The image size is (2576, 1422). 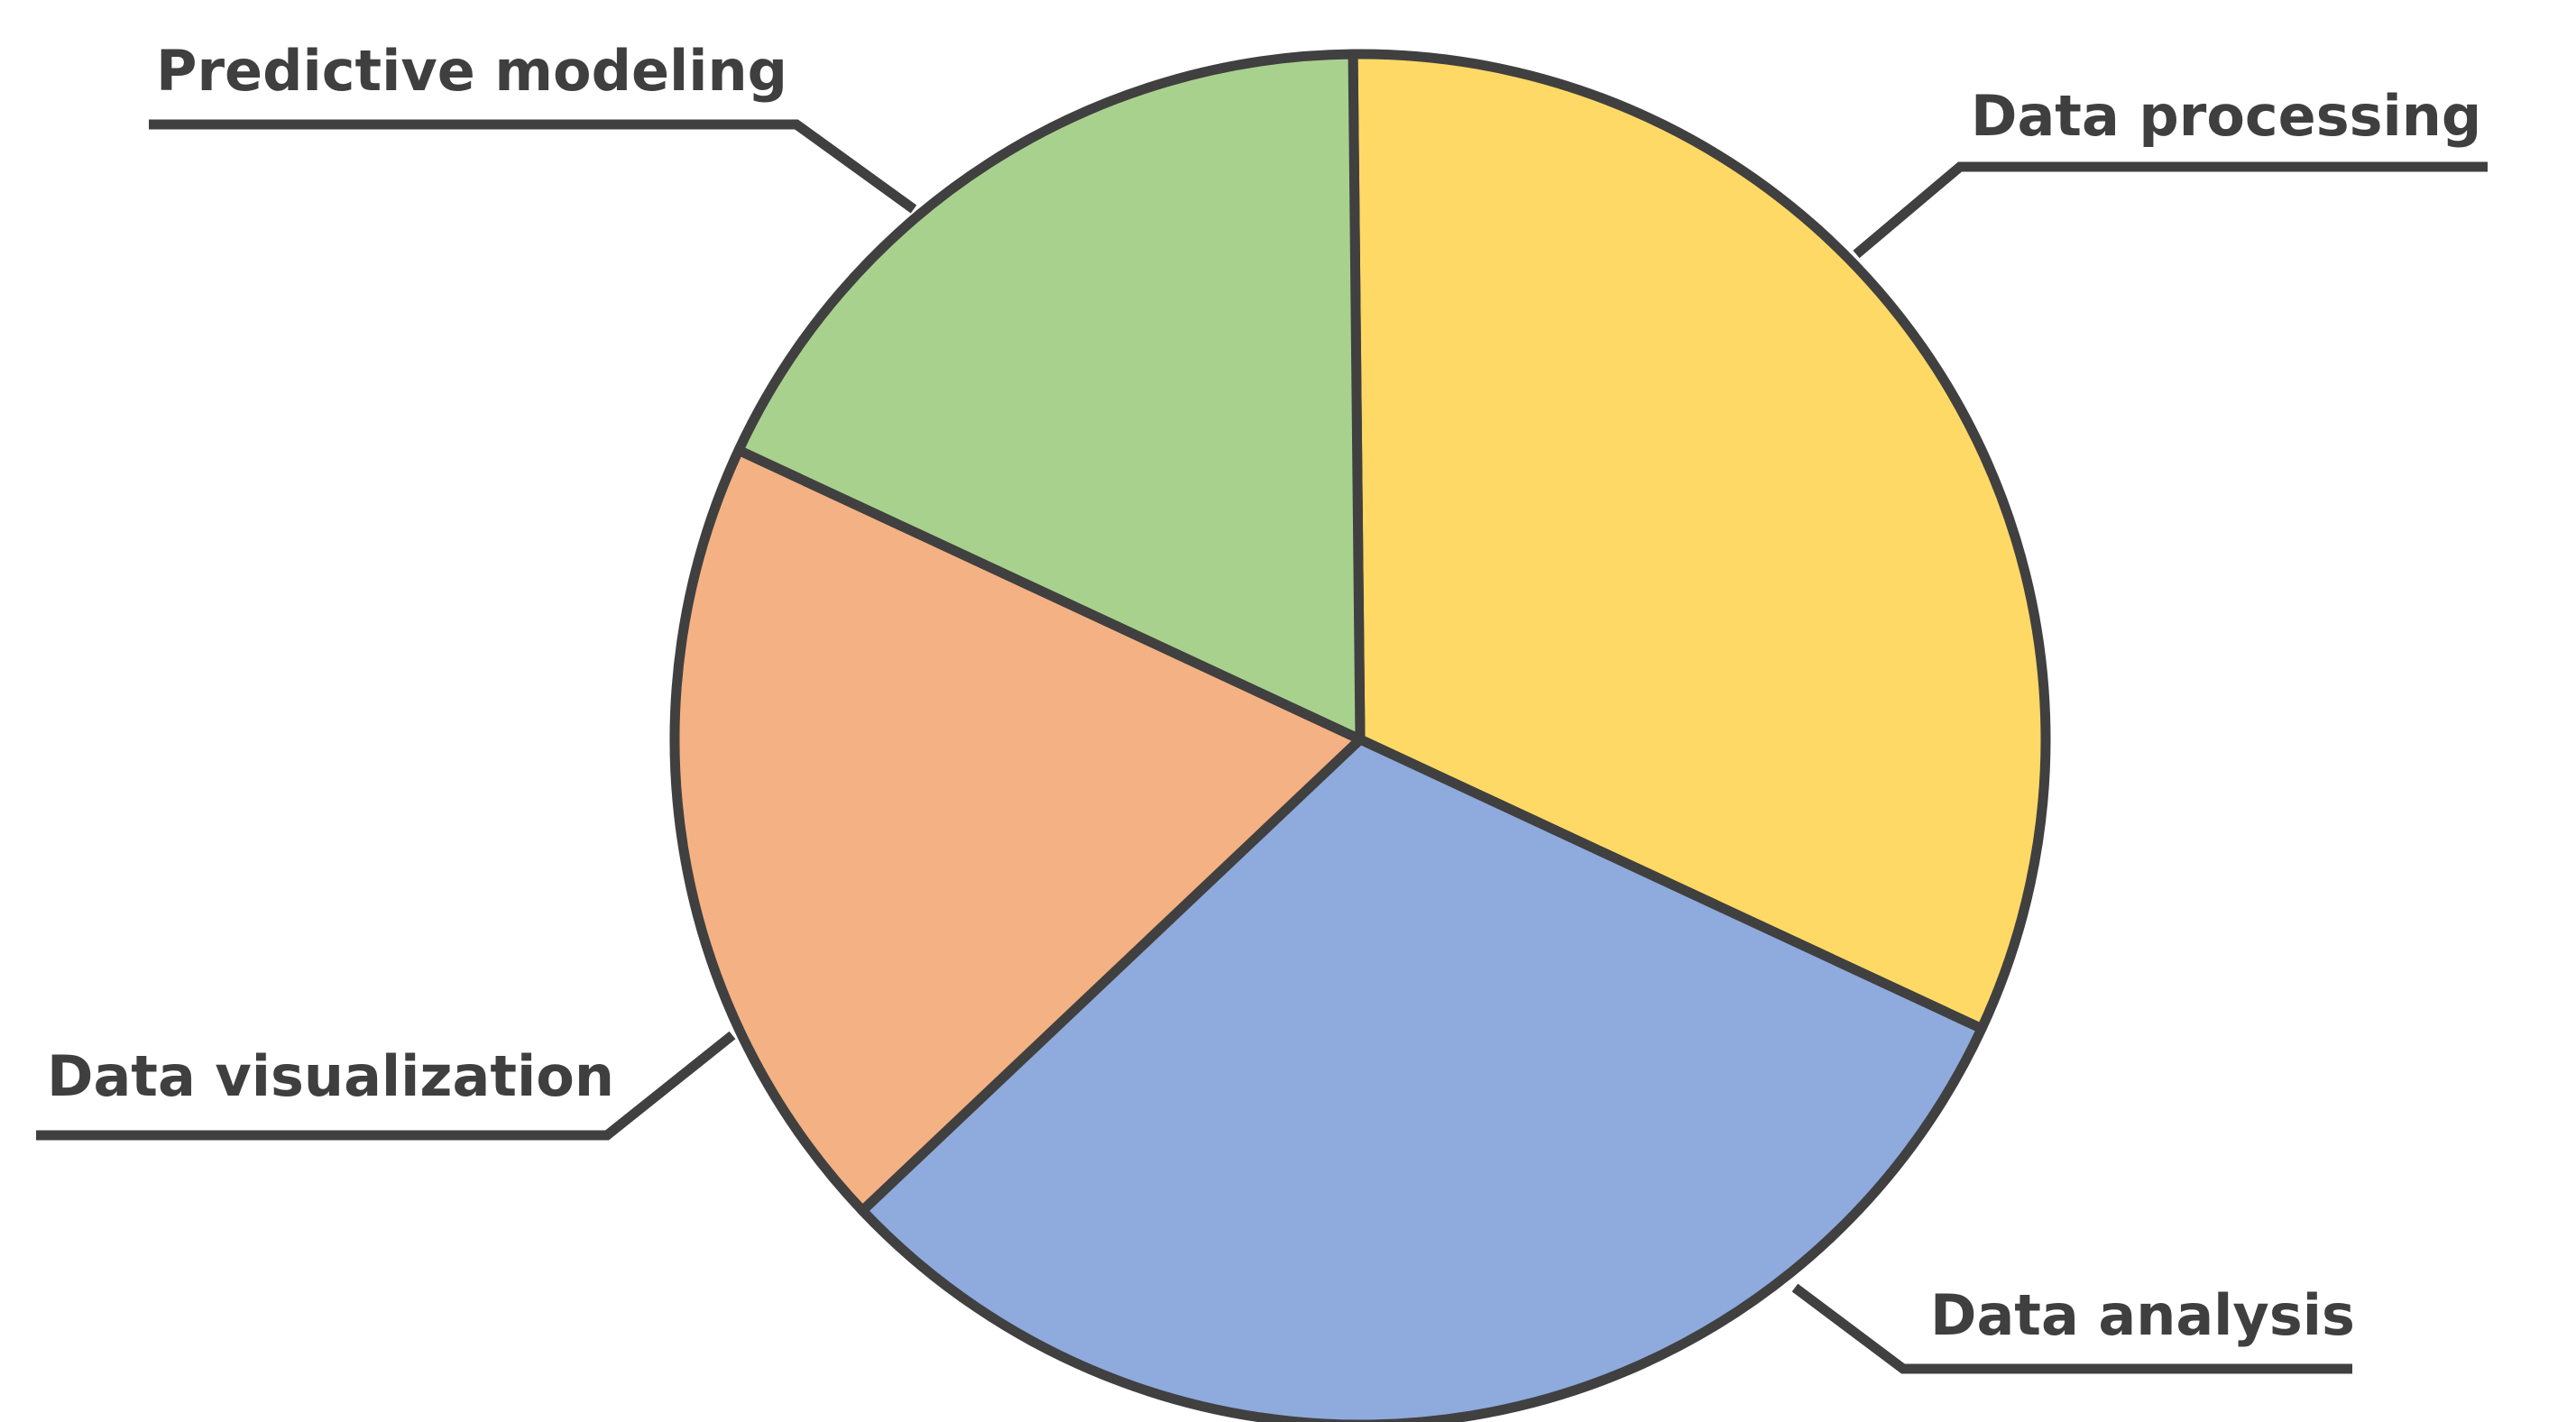 I want to click on slice-label-data-visualization: Data visualization, so click(x=330, y=1076).